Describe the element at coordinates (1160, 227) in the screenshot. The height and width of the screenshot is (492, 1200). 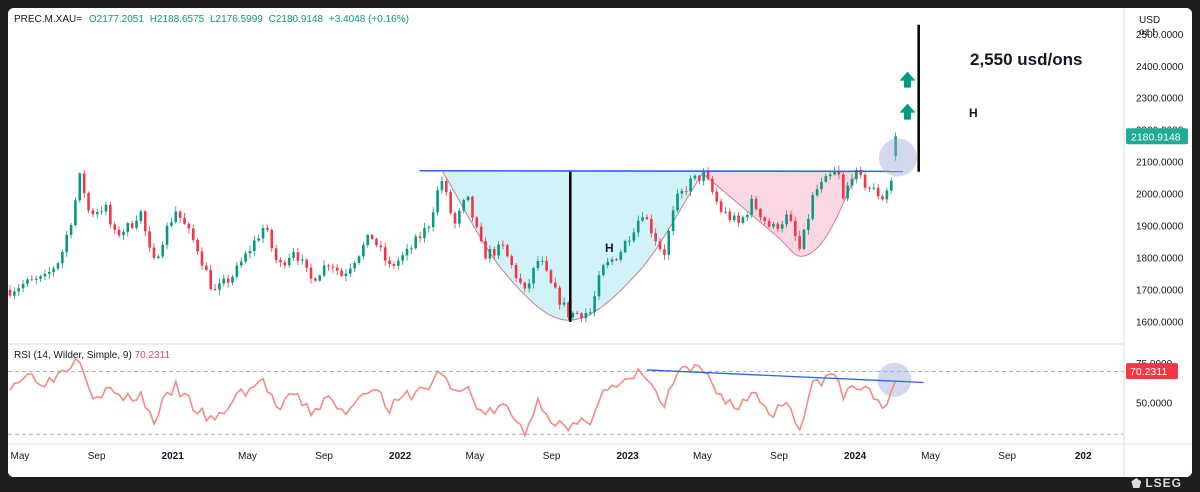
I see `price-tick-label: 1900.0000` at that location.